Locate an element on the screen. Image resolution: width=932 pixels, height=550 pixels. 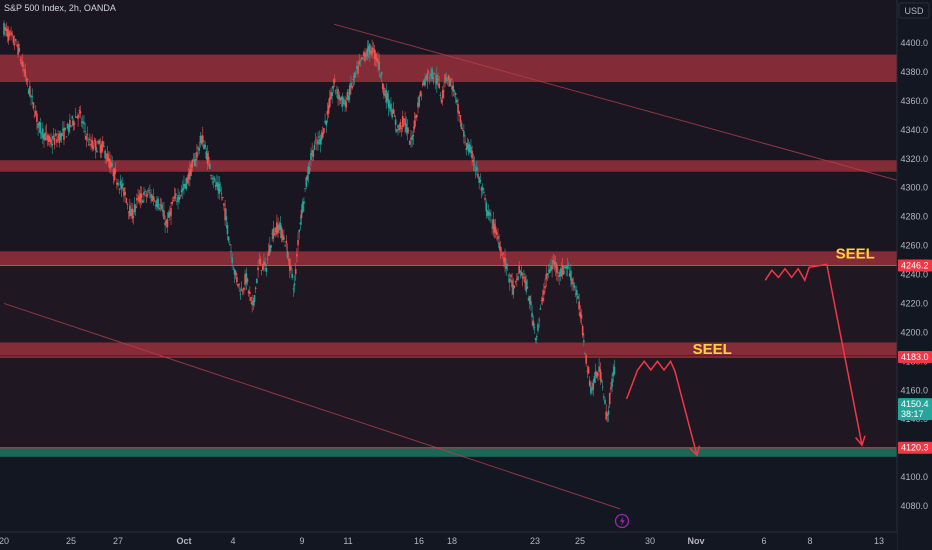
lightning-icon is located at coordinates (622, 521).